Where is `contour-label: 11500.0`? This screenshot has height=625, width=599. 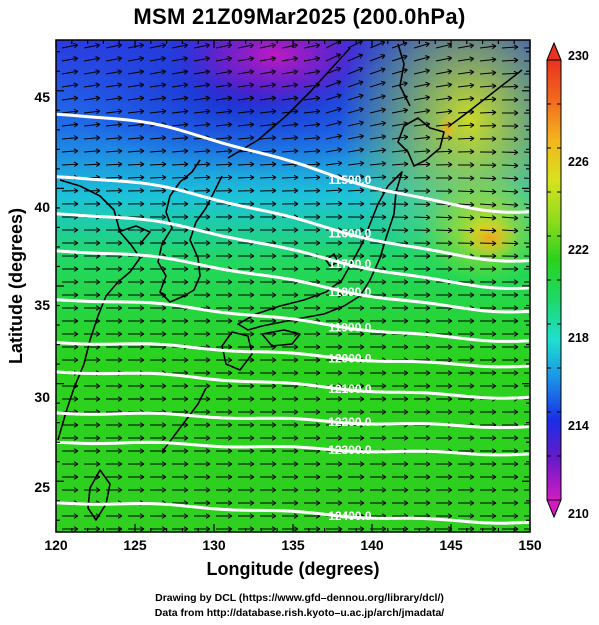 contour-label: 11500.0 is located at coordinates (350, 180).